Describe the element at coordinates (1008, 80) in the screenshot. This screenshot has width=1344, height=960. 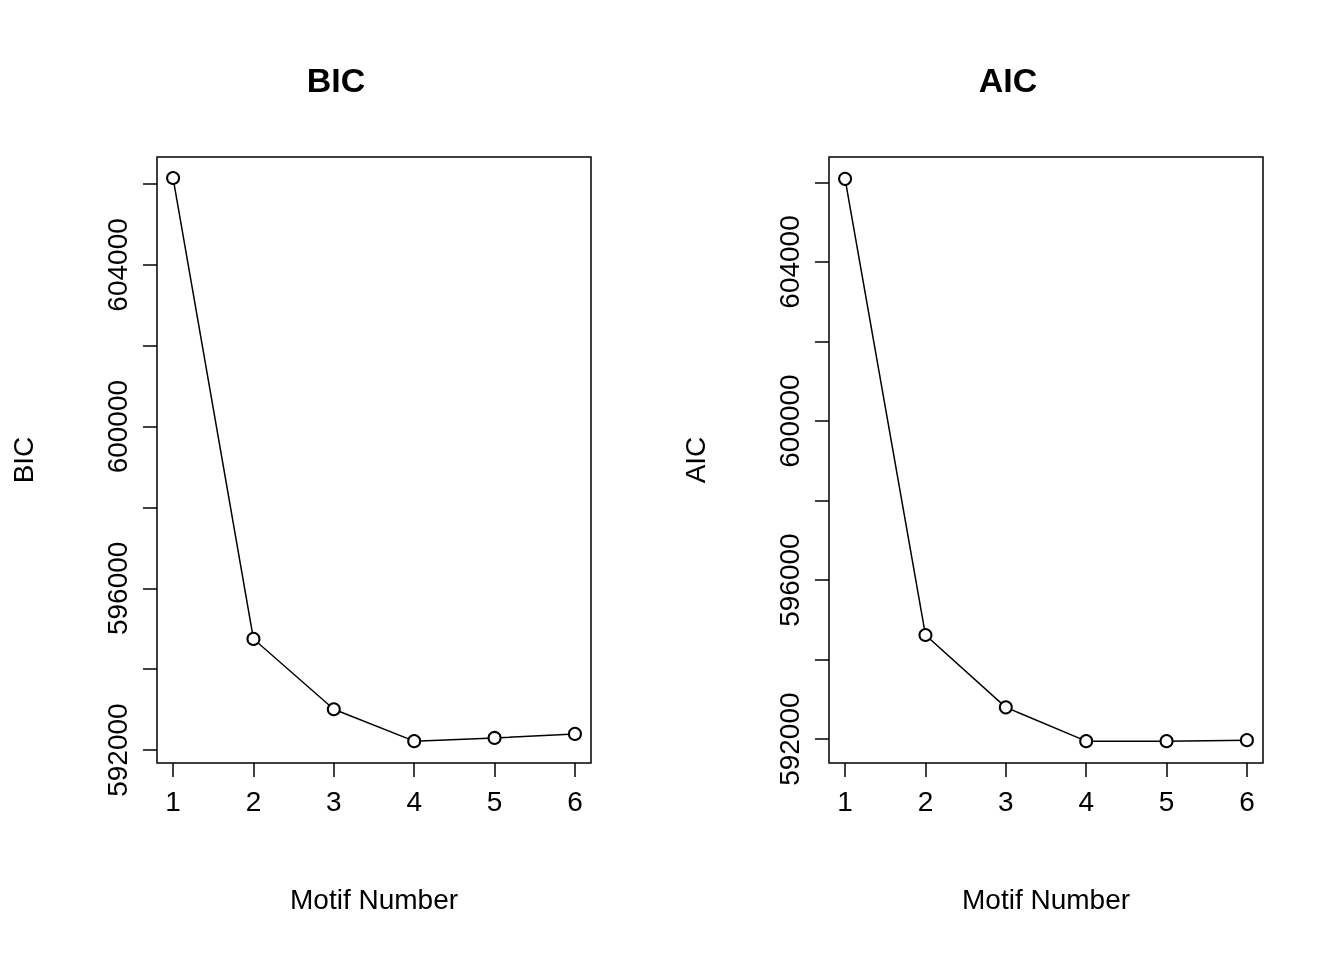
I see `chart-title: AIC` at that location.